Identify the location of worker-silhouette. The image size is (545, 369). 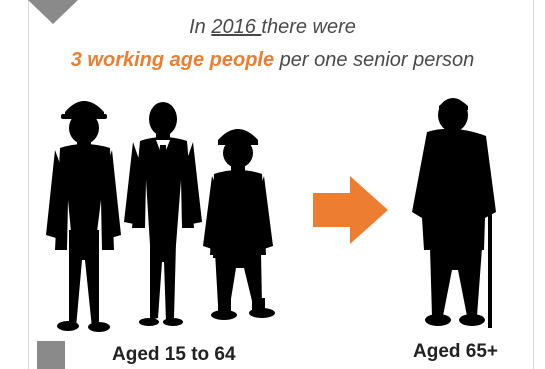
(83, 216).